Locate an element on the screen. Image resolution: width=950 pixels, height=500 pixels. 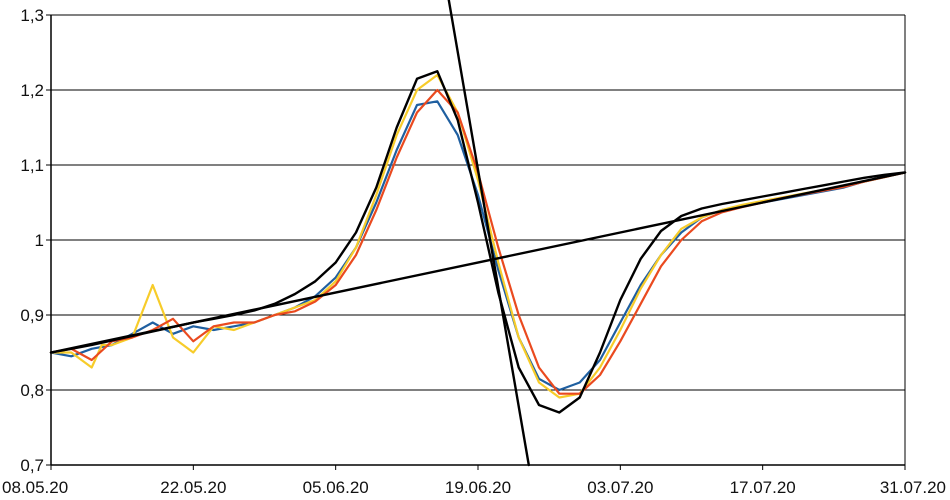
y-tick-label-3: 1 is located at coordinates (39, 240).